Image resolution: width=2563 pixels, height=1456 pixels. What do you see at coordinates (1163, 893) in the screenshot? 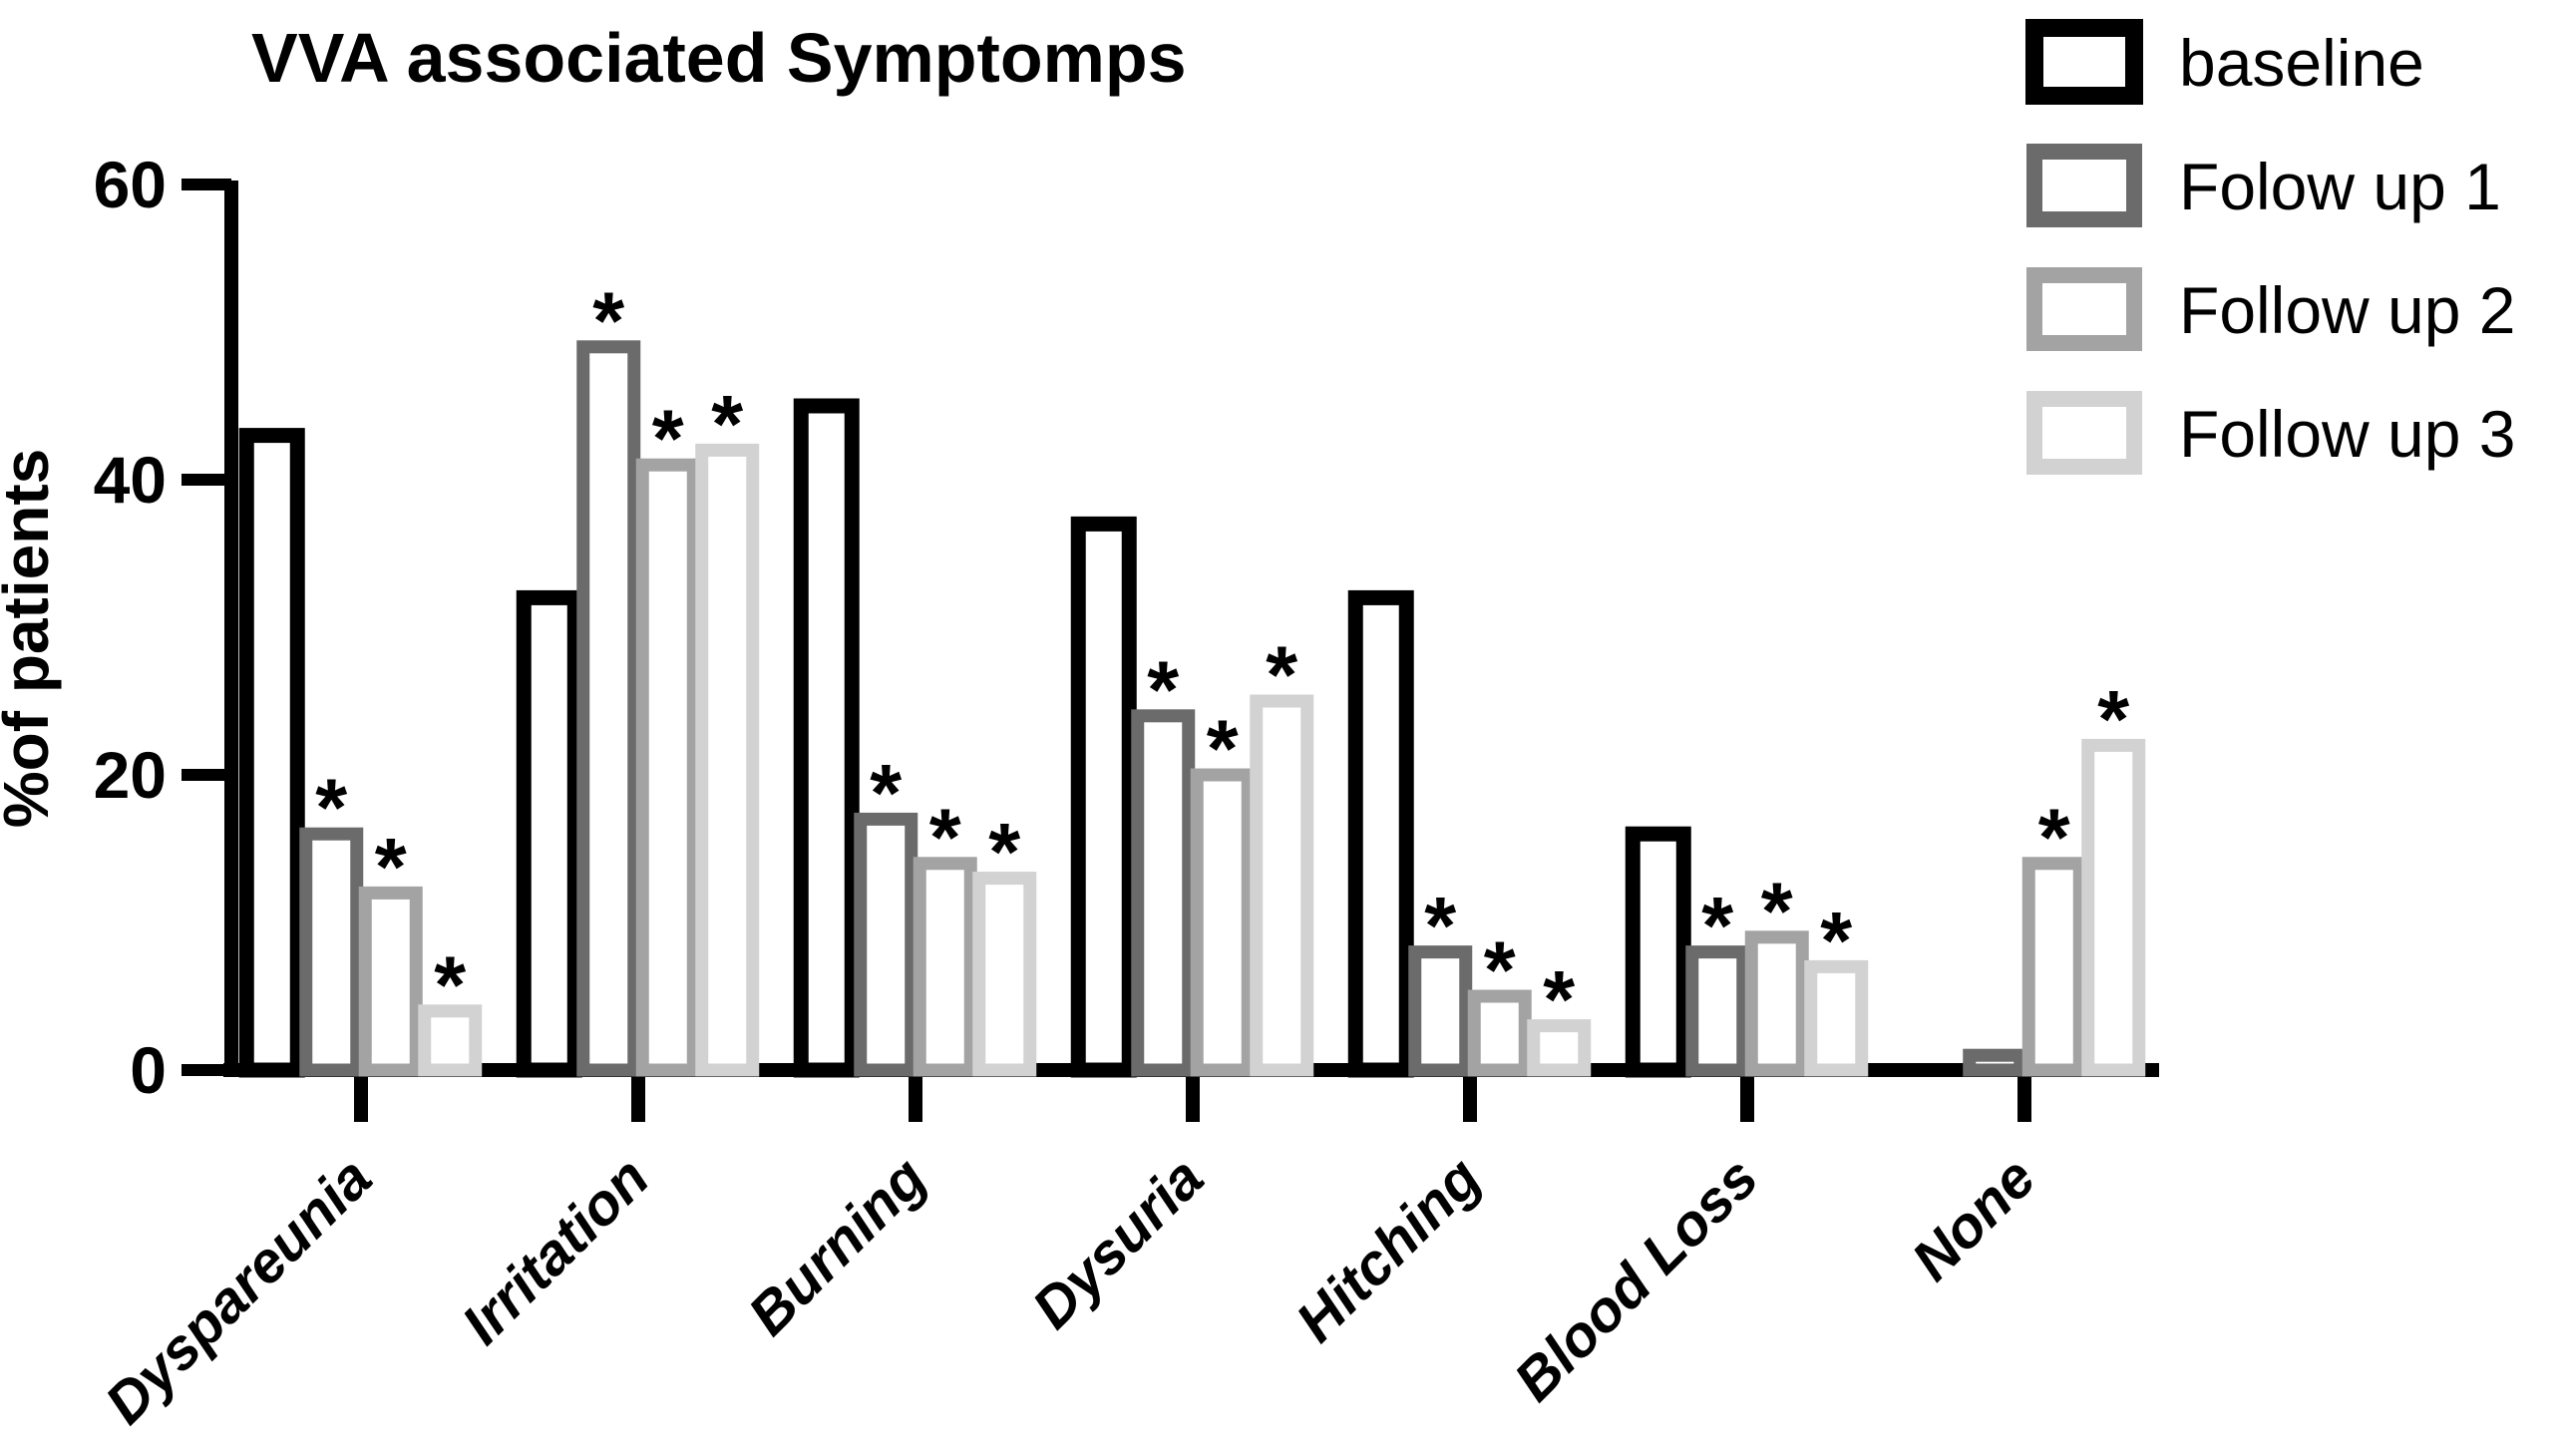
I see `bar-folow-up-1-dysuria` at bounding box center [1163, 893].